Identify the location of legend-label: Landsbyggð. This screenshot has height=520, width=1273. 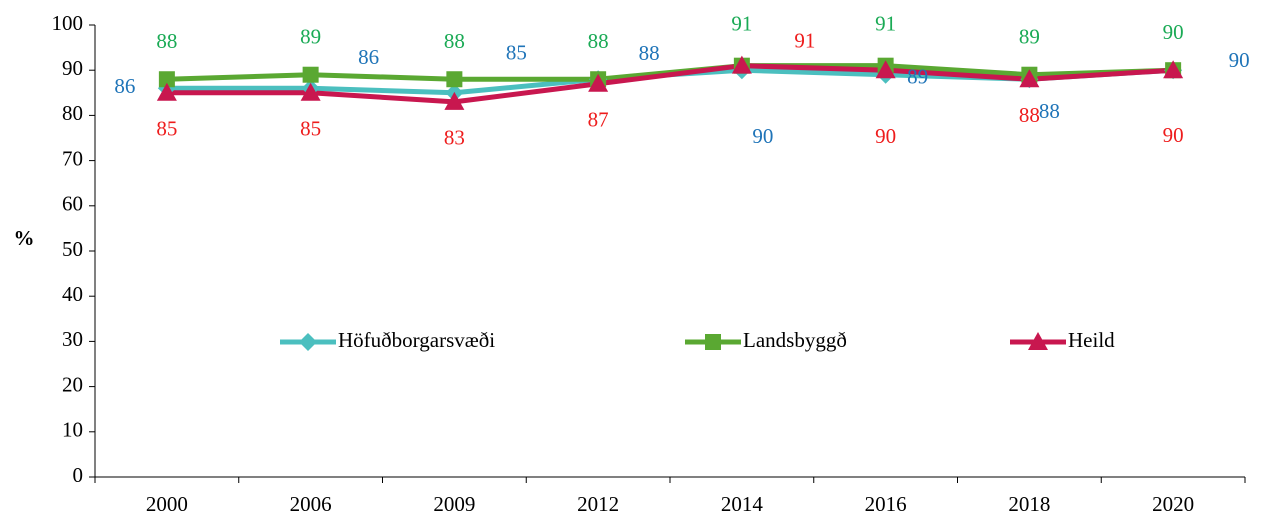
(795, 340).